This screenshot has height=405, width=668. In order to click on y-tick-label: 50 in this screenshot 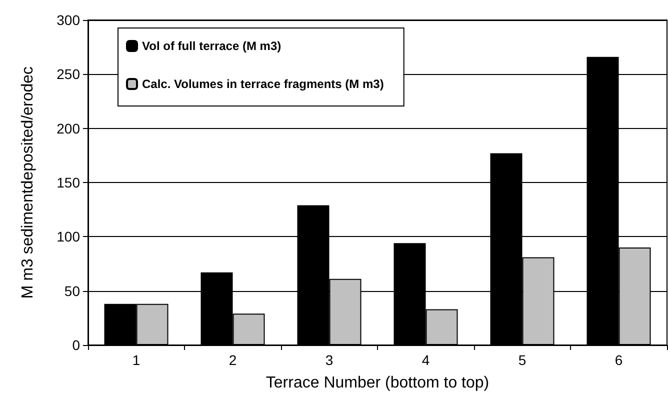, I will do `click(72, 290)`.